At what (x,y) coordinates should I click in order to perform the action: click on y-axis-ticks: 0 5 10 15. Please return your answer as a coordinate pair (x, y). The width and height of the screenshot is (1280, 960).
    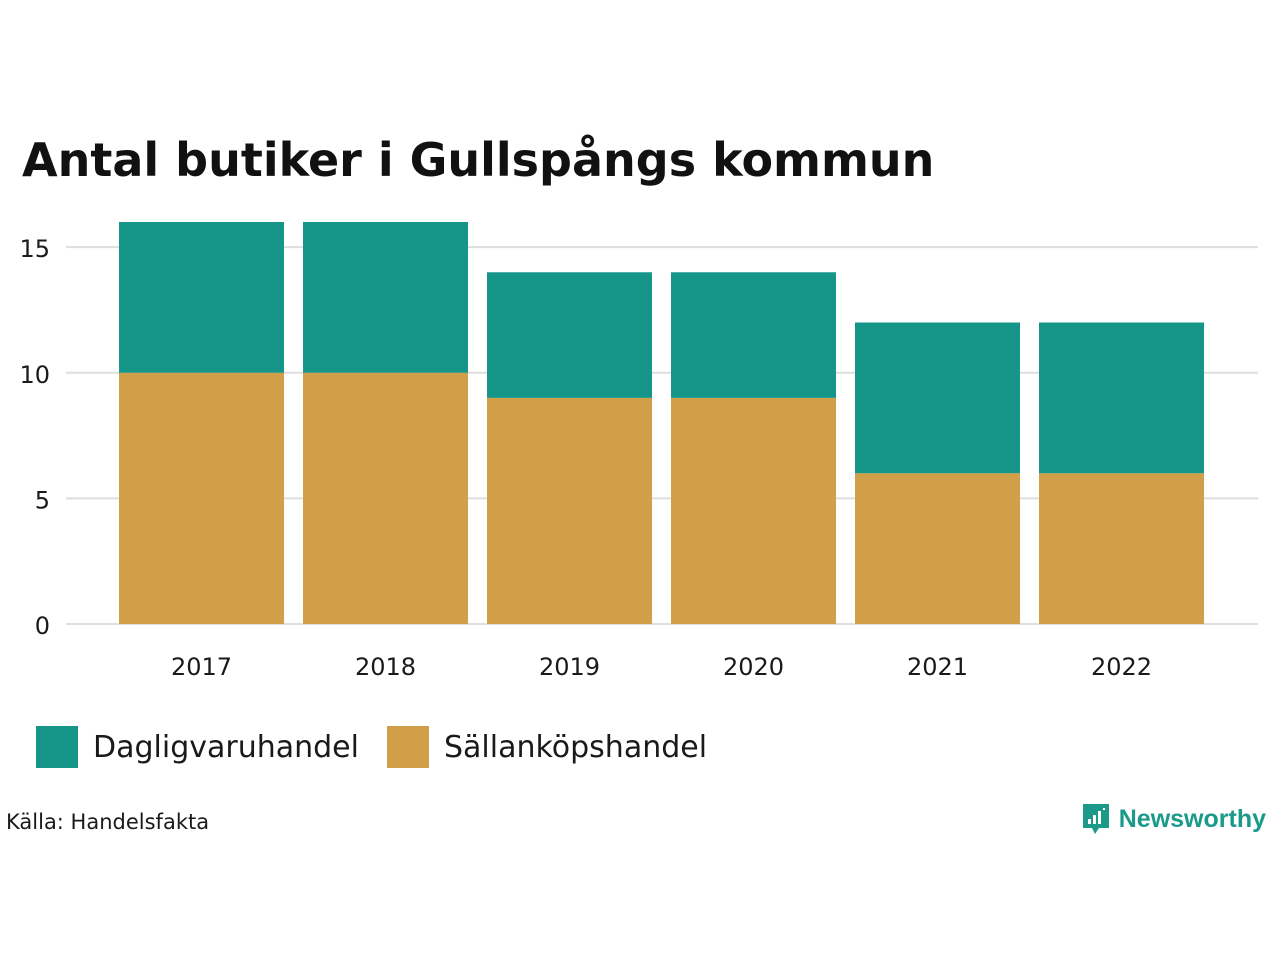
    Looking at the image, I should click on (34, 437).